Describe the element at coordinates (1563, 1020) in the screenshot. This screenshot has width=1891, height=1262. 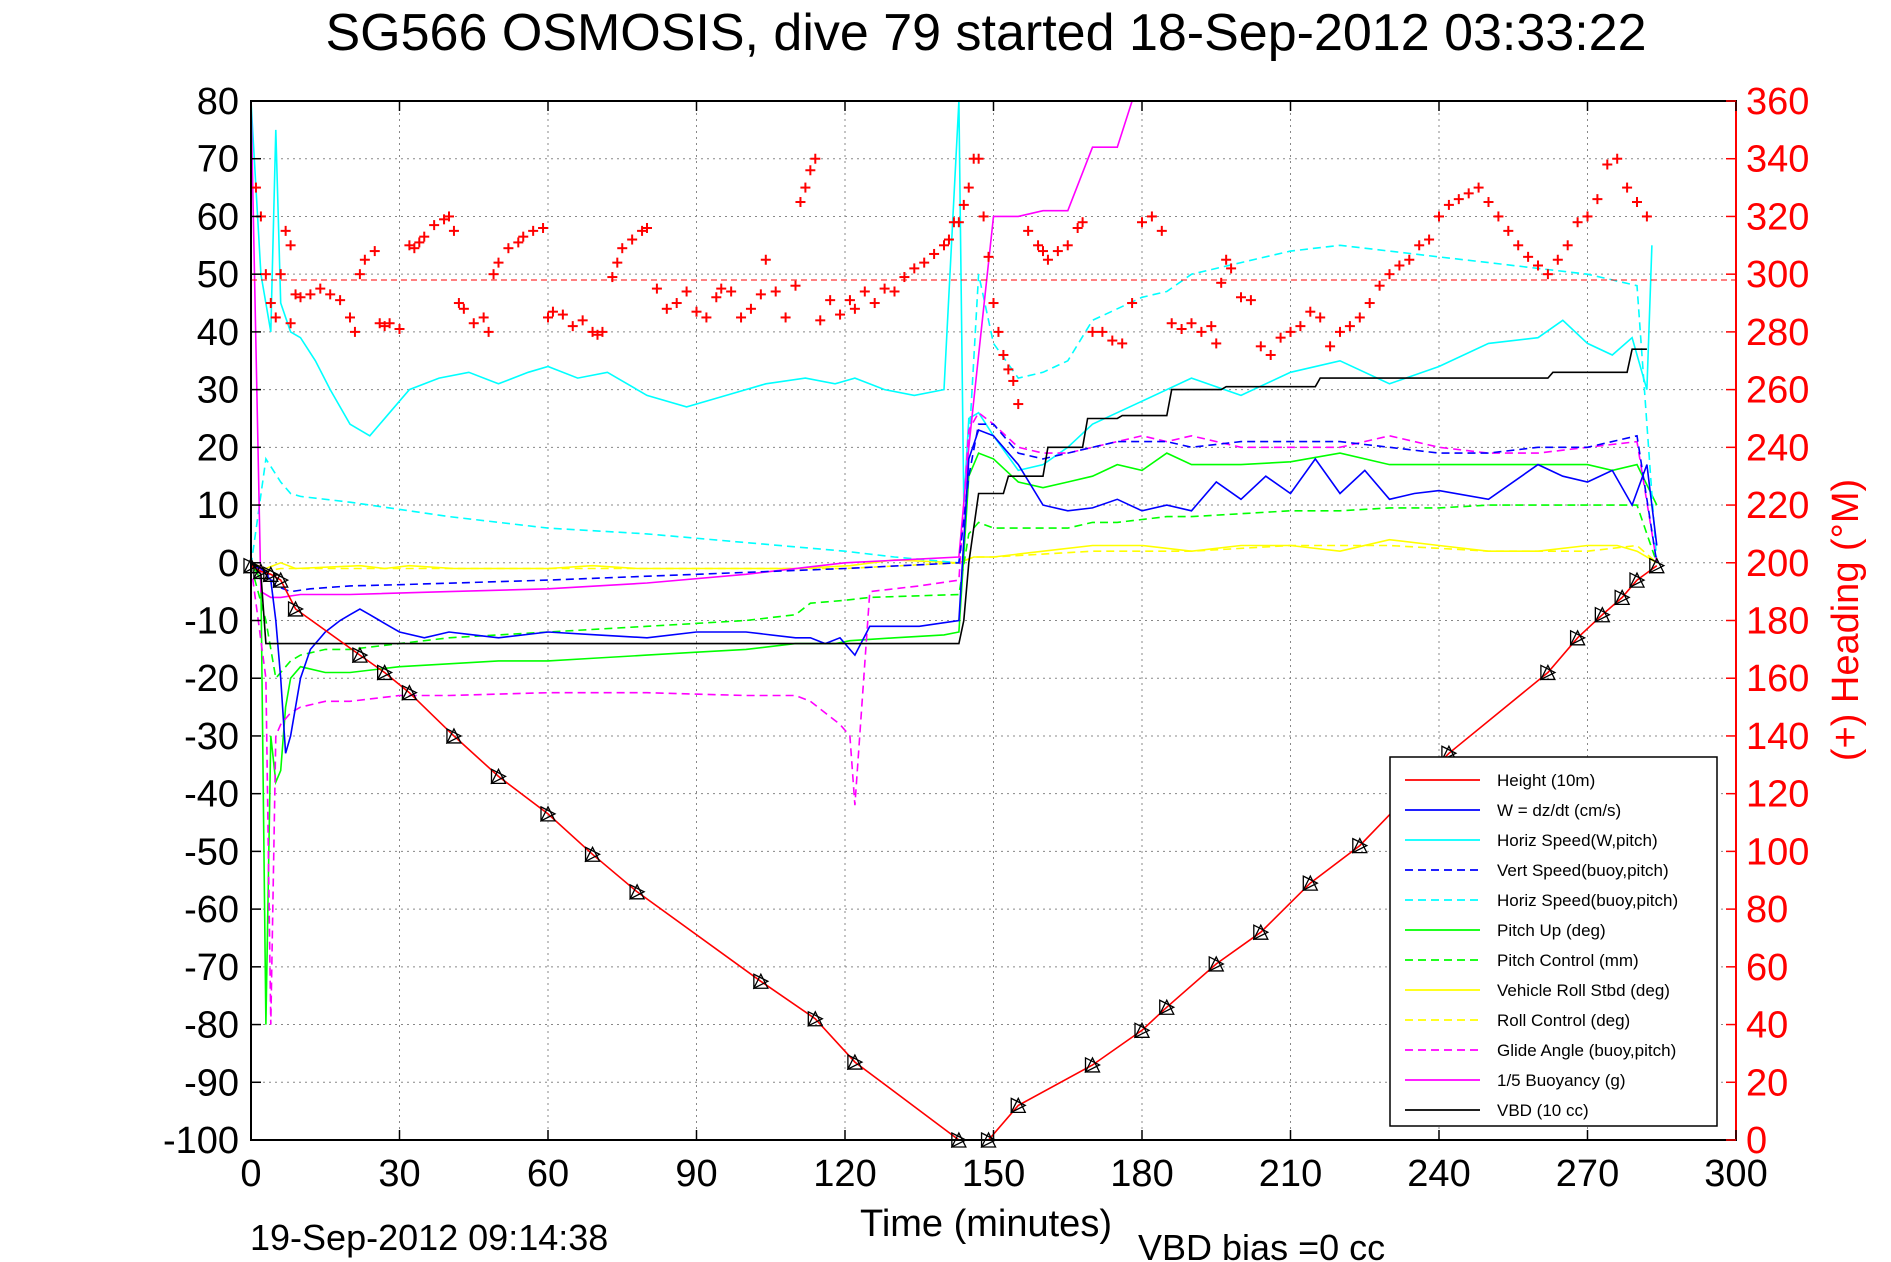
I see `legend-label: Roll Control (deg)` at that location.